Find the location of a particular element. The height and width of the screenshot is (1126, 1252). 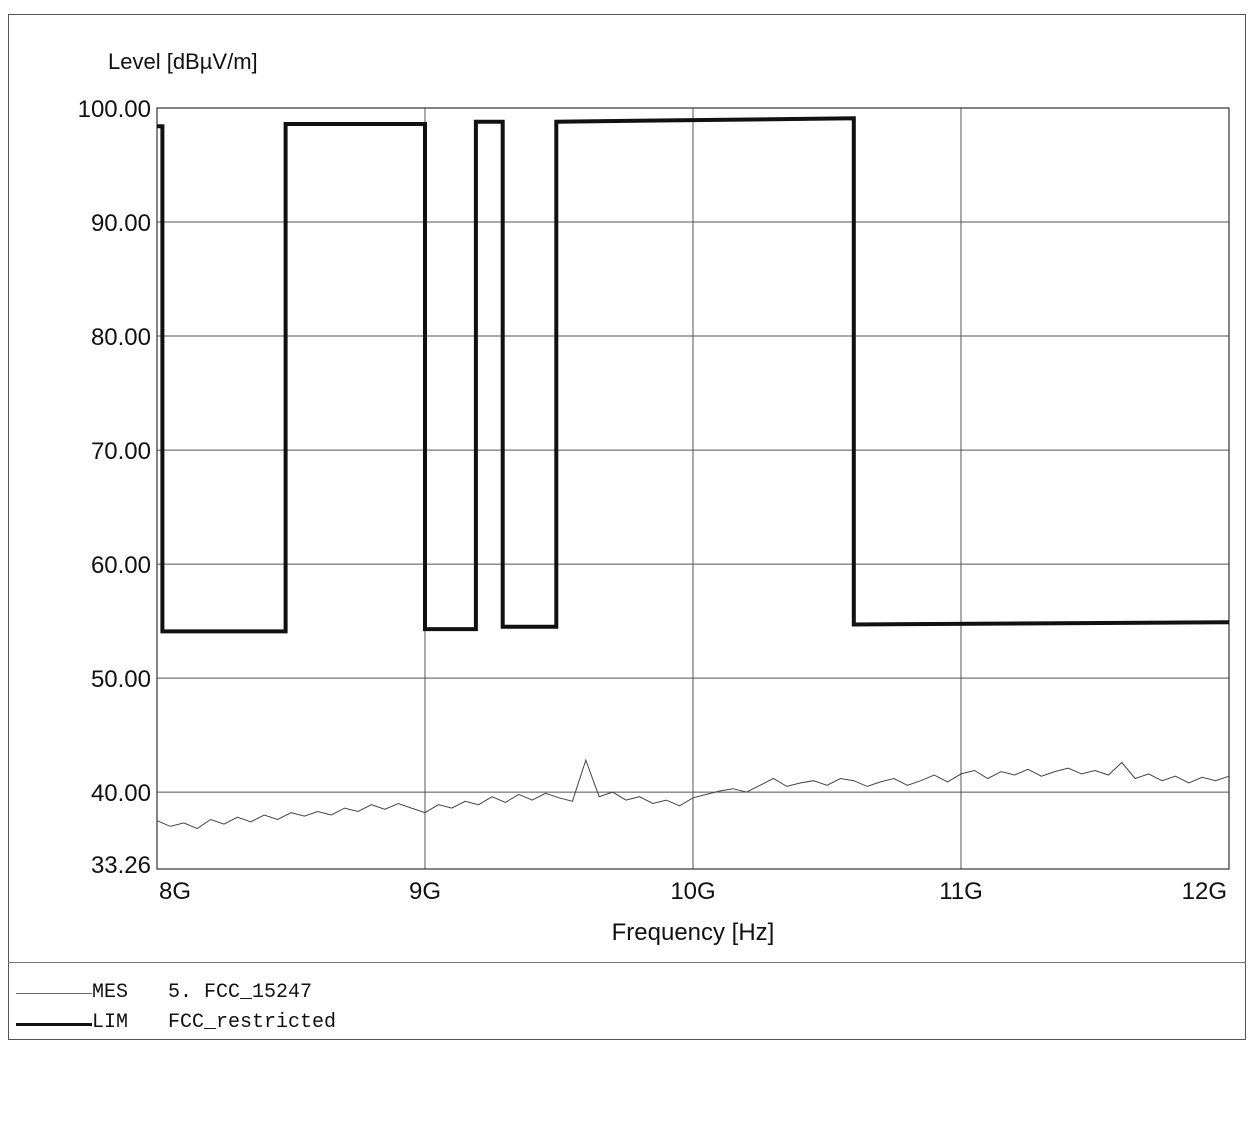

x-tick-label-0: 8G is located at coordinates (175, 891).